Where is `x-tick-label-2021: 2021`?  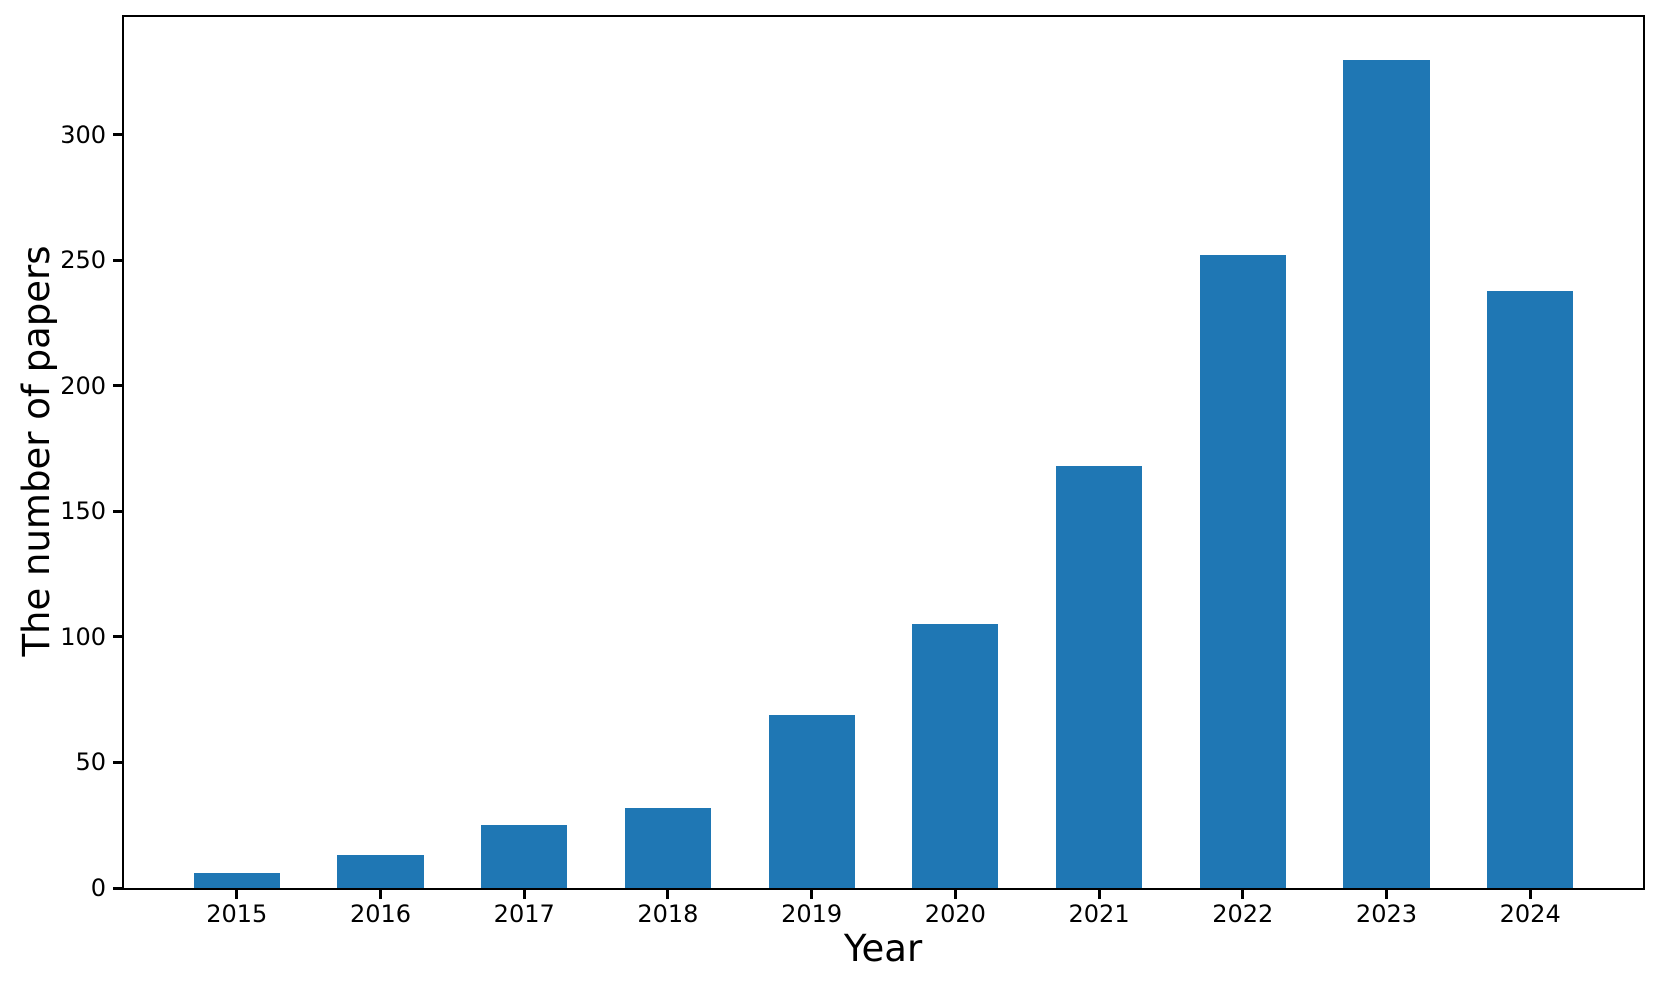
x-tick-label-2021: 2021 is located at coordinates (1099, 914).